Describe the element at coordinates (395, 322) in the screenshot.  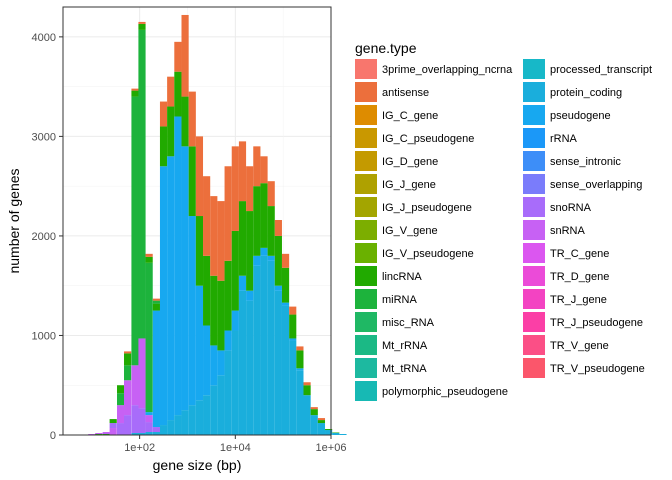
I see `legend-item-misc-rna: misc_RNA` at that location.